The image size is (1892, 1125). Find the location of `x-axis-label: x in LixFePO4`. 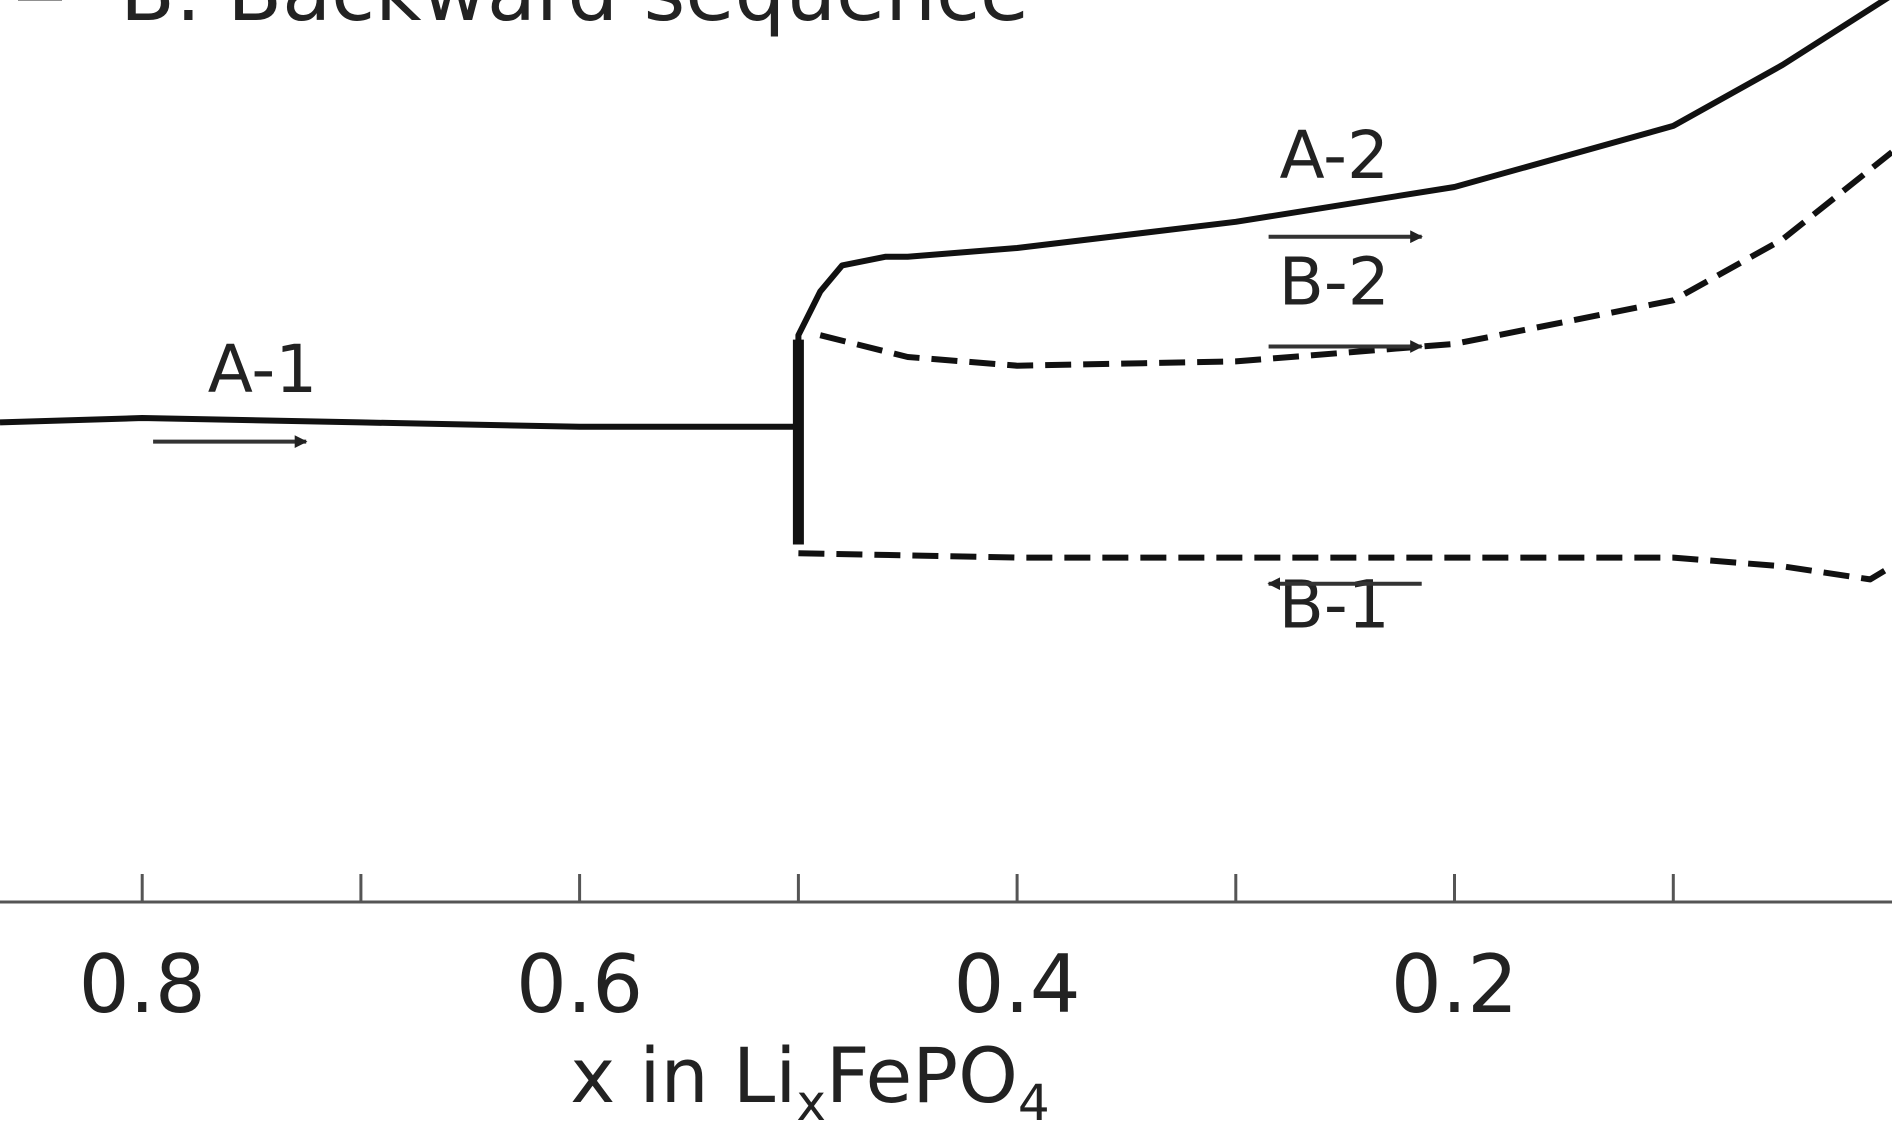

x-axis-label: x in LixFePO4 is located at coordinates (809, 1078).